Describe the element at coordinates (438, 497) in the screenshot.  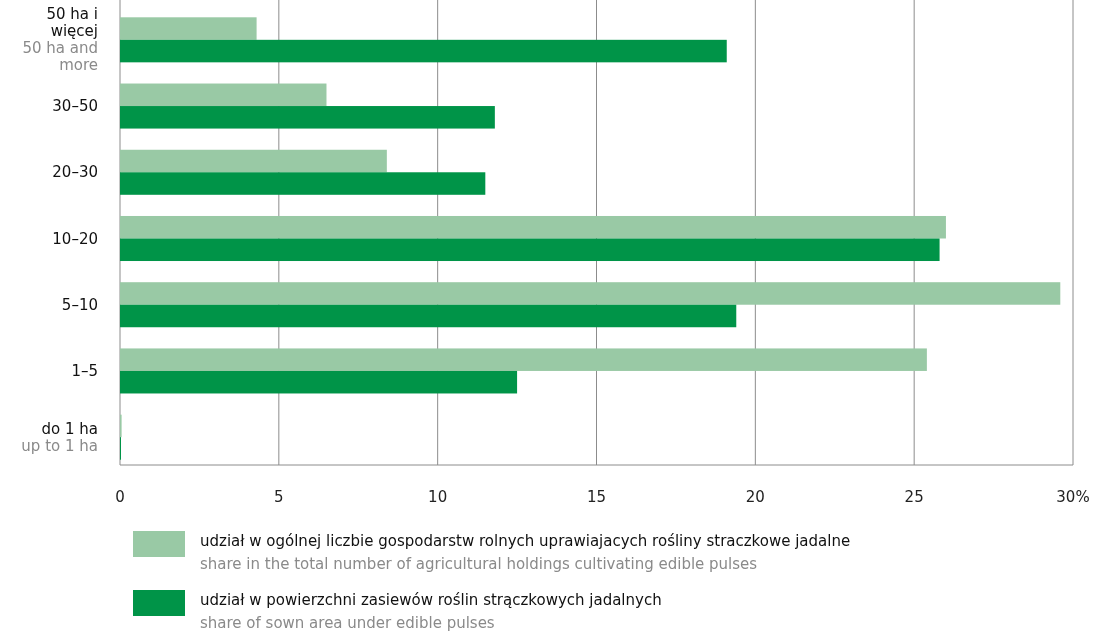
I see `x-tick-label: 10` at that location.